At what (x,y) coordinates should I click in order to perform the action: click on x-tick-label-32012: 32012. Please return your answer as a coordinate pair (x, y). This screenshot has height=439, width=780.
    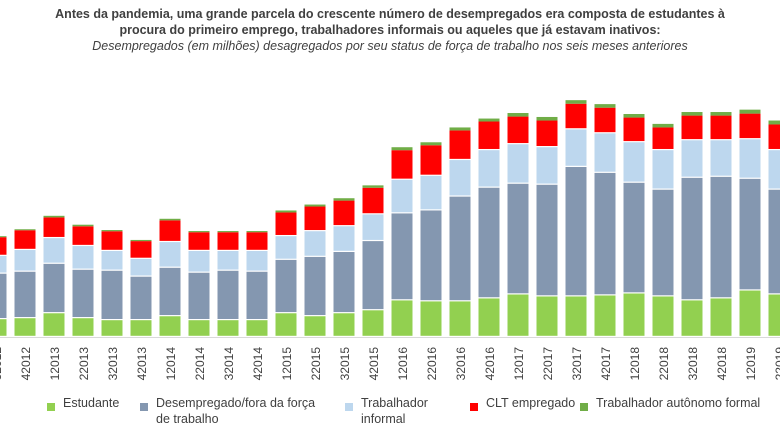
    Looking at the image, I should click on (2, 364).